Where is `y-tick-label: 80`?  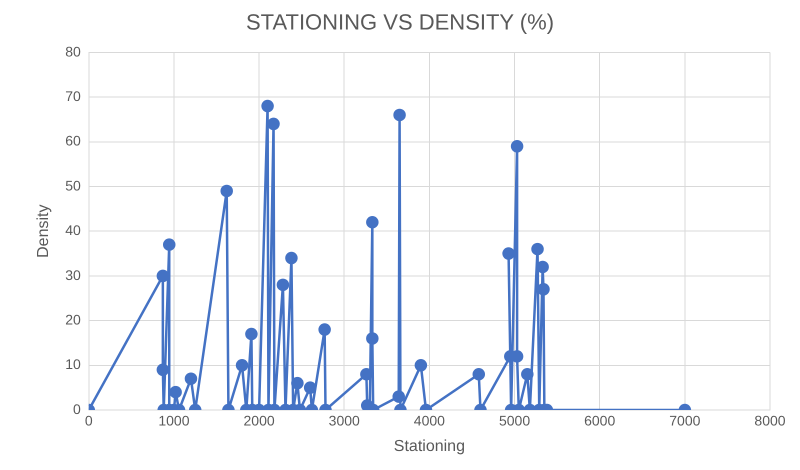 y-tick-label: 80 is located at coordinates (73, 51).